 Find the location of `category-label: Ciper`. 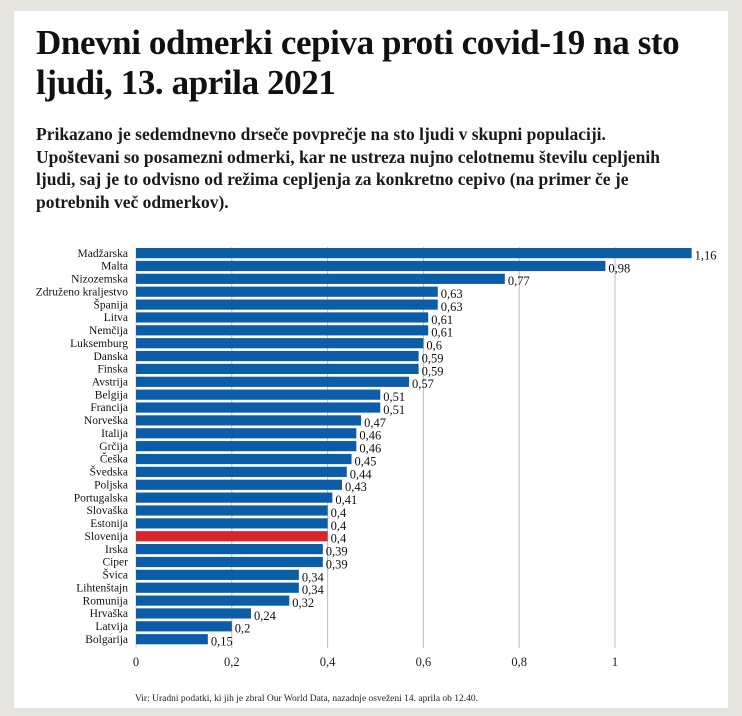

category-label: Ciper is located at coordinates (115, 563).